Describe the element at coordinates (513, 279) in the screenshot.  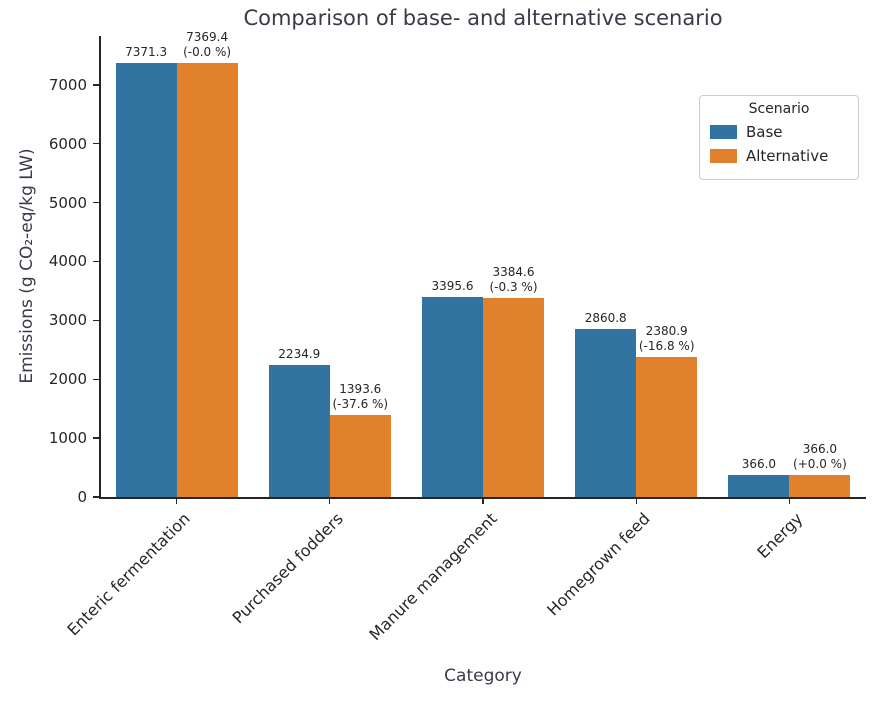
I see `bar-value-label: 3384.6 (-0.3 %)` at that location.